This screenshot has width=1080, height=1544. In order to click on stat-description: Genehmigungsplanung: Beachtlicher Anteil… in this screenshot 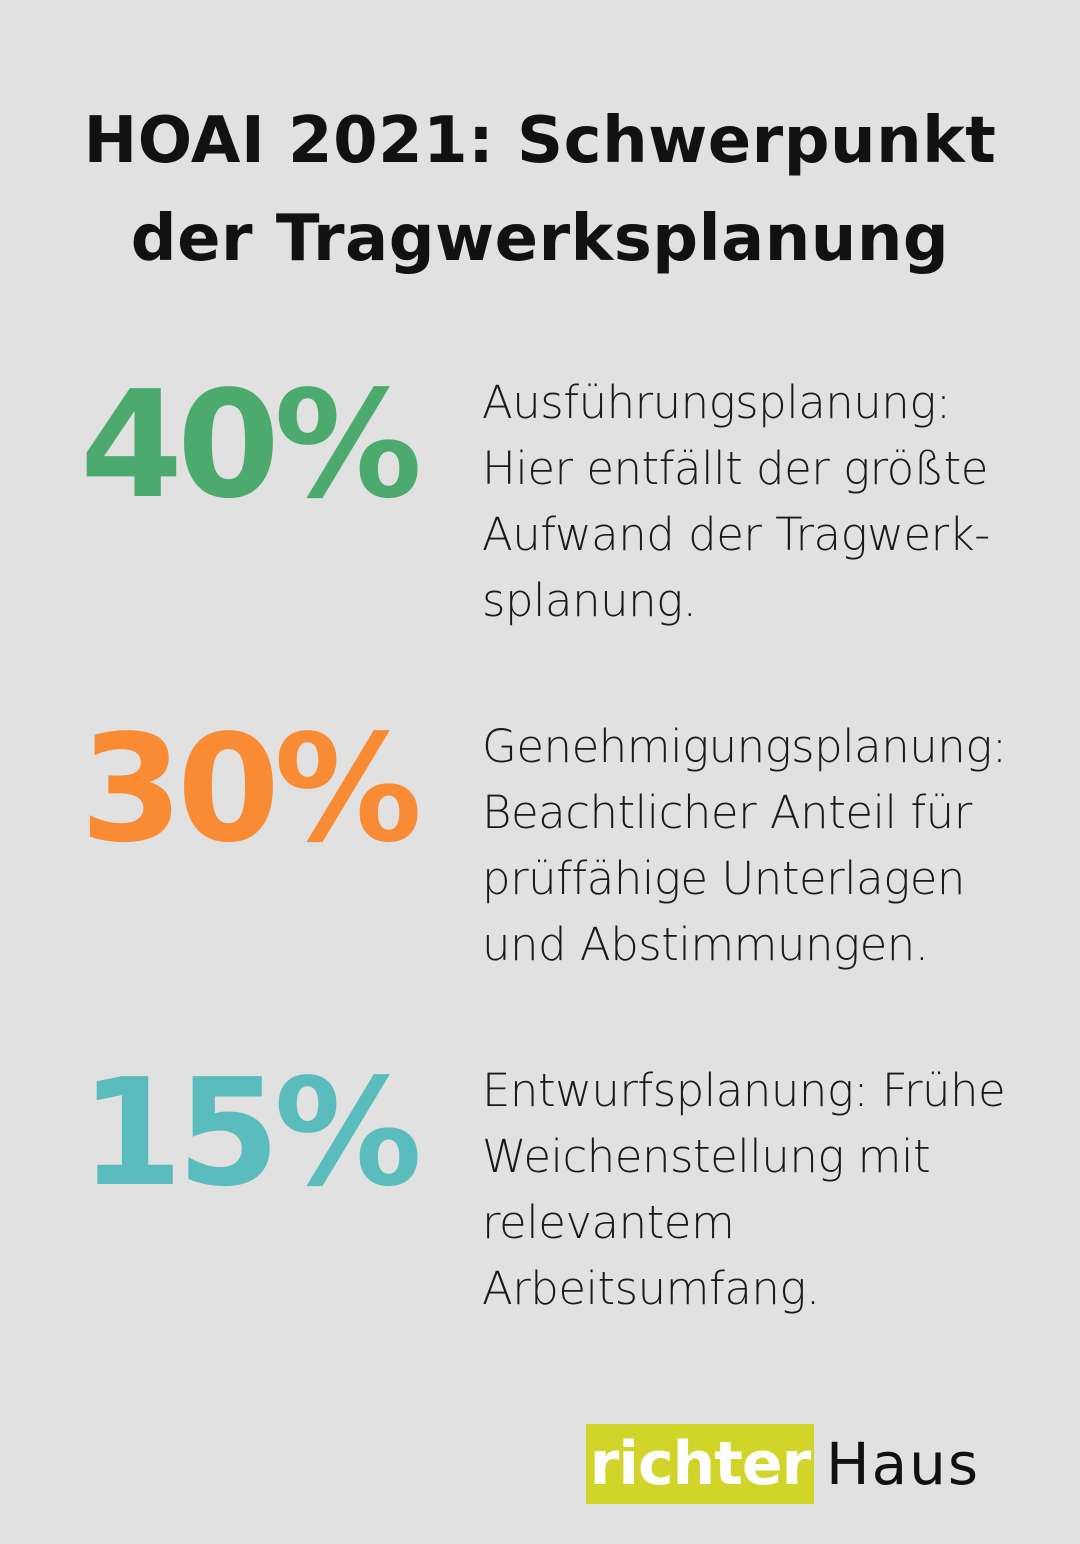, I will do `click(762, 846)`.